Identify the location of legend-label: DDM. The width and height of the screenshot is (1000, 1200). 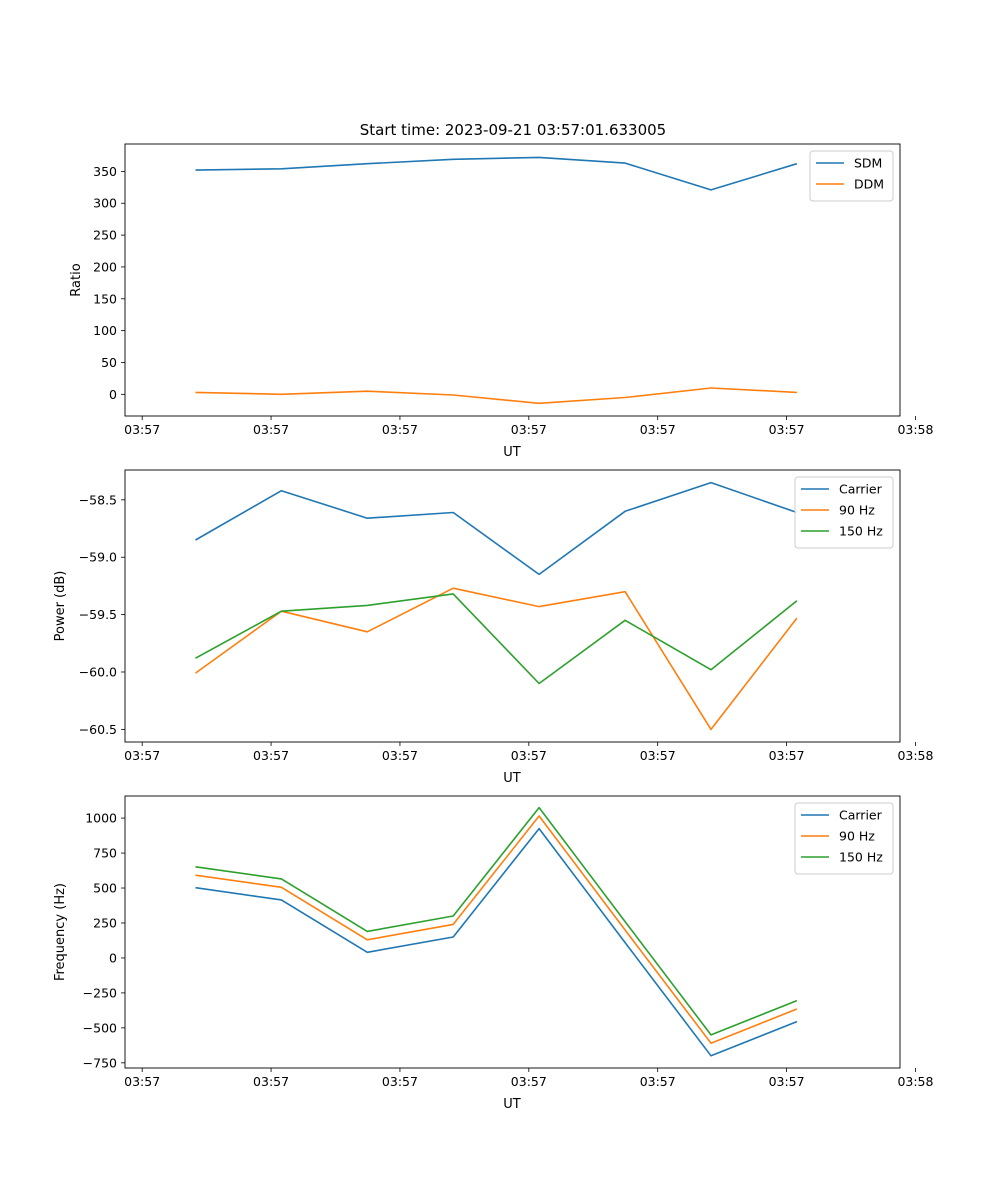
(869, 184).